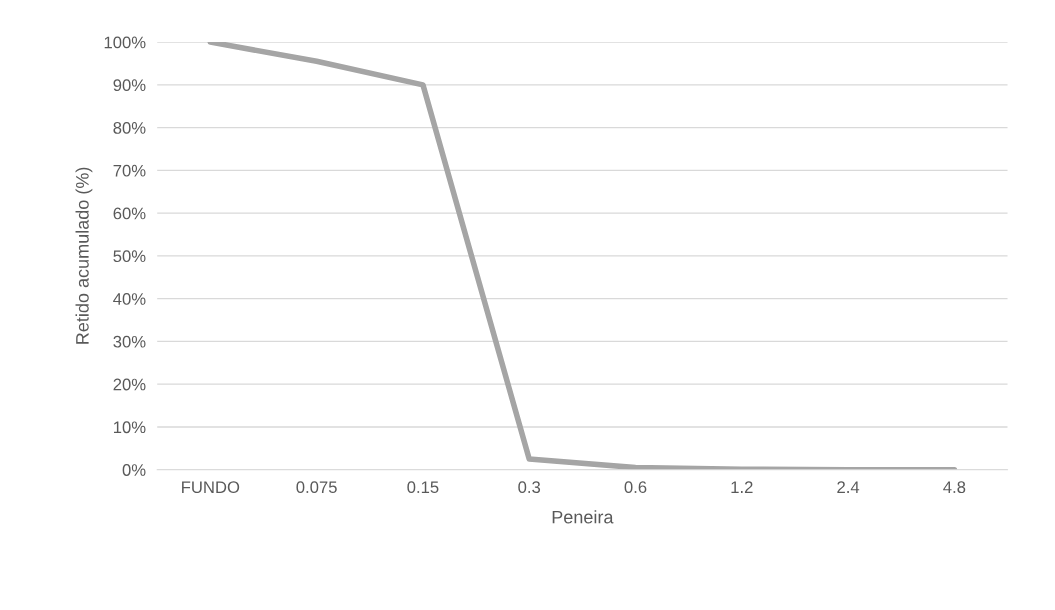 The width and height of the screenshot is (1055, 610). Describe the element at coordinates (129, 85) in the screenshot. I see `y-tick-label: 90%` at that location.